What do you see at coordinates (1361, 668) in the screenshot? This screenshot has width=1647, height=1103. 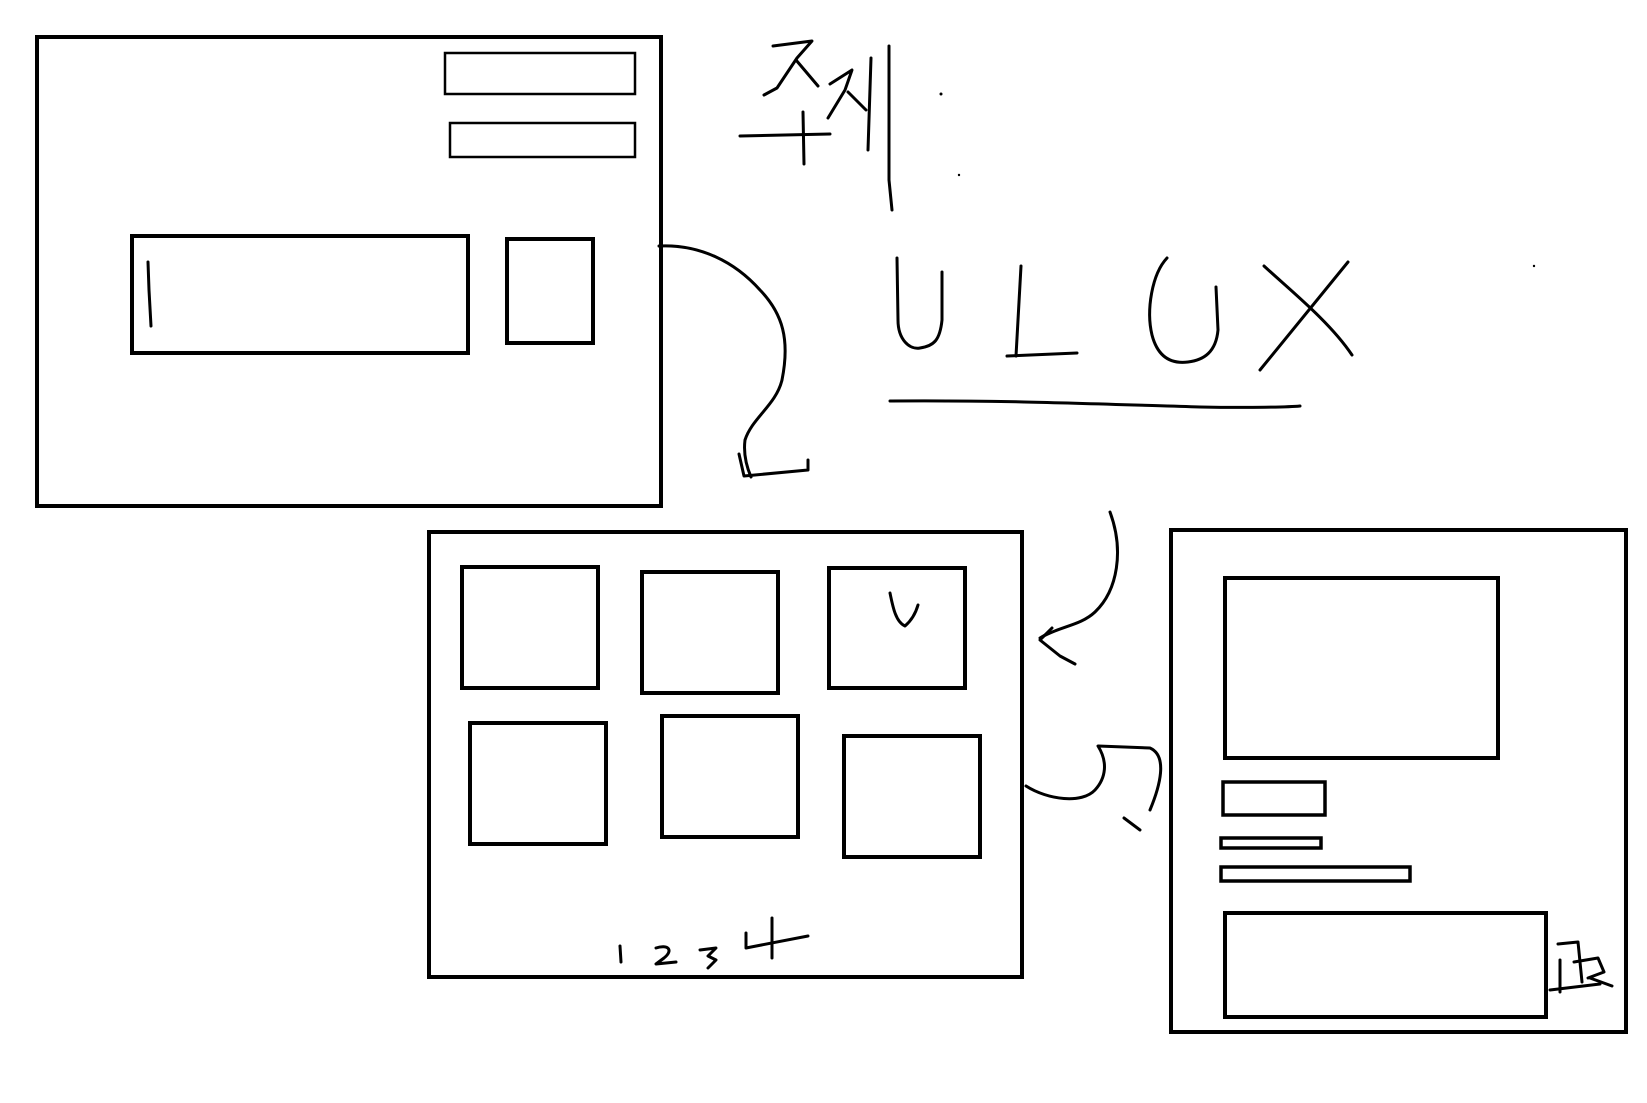 I see `detail-image` at bounding box center [1361, 668].